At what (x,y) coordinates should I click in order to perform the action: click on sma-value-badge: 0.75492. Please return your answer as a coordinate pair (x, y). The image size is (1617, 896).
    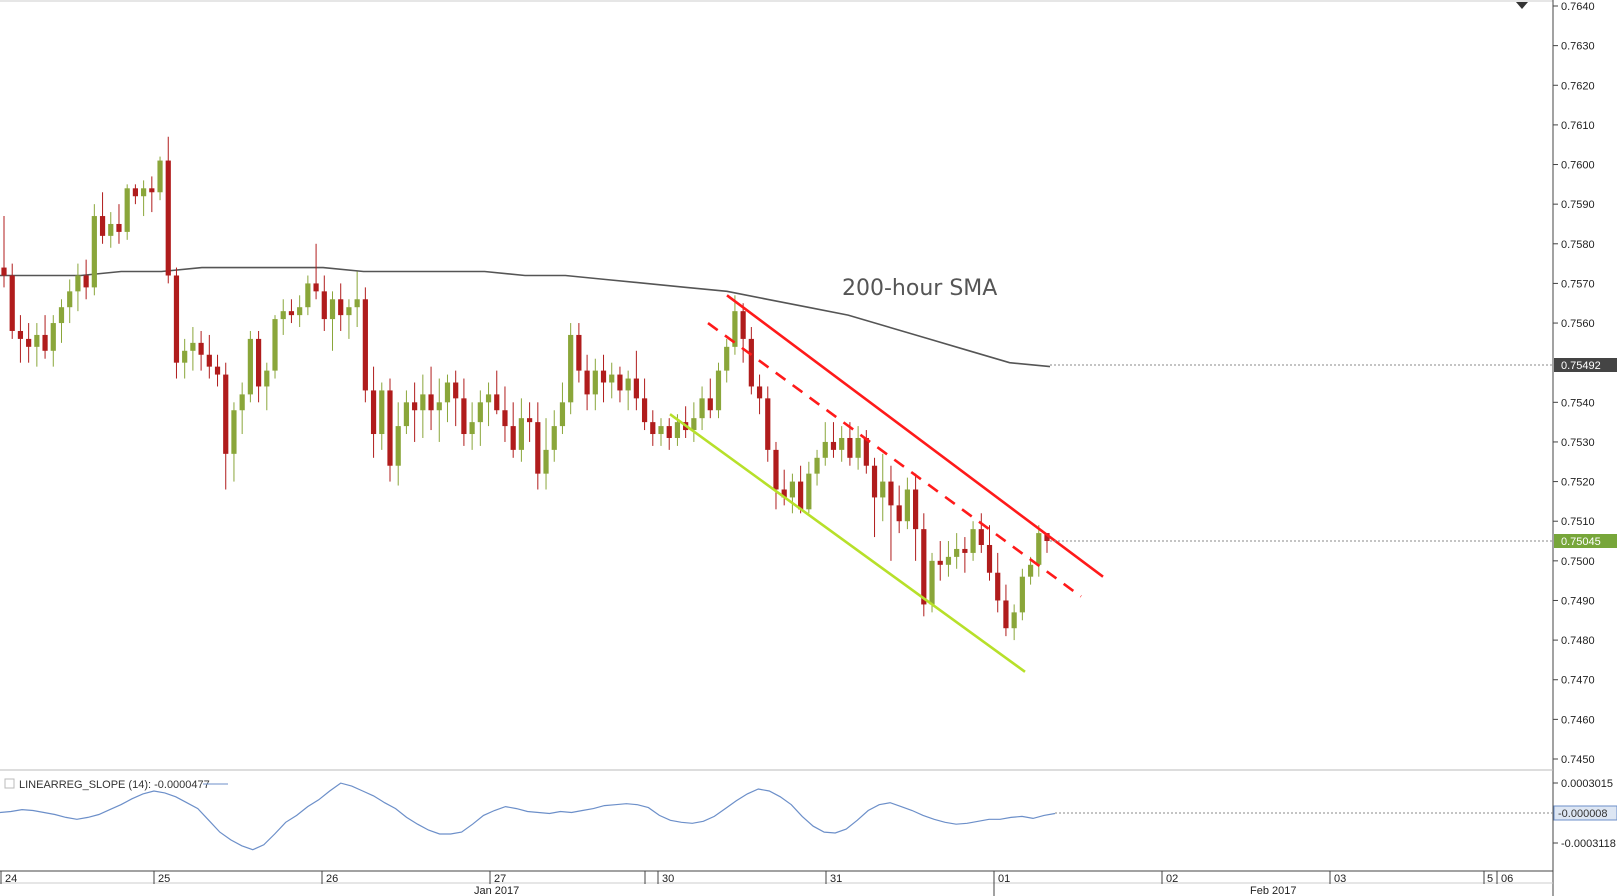
    Looking at the image, I should click on (1585, 365).